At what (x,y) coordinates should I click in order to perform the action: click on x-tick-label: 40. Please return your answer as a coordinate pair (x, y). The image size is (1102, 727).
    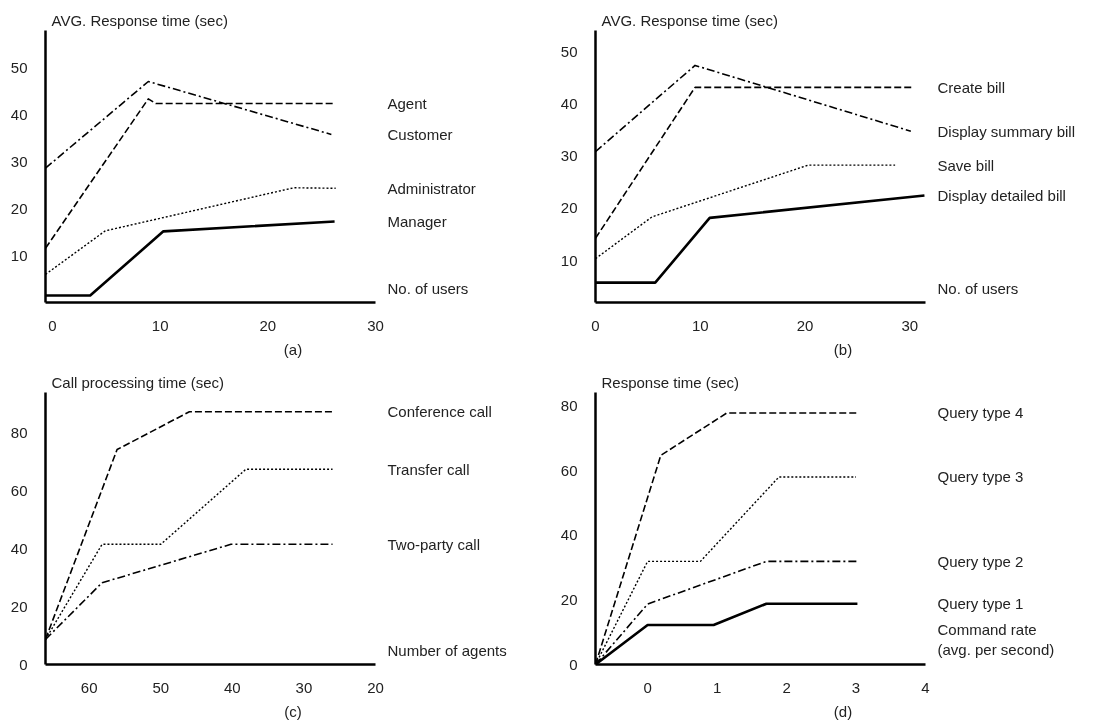
    Looking at the image, I should click on (232, 687).